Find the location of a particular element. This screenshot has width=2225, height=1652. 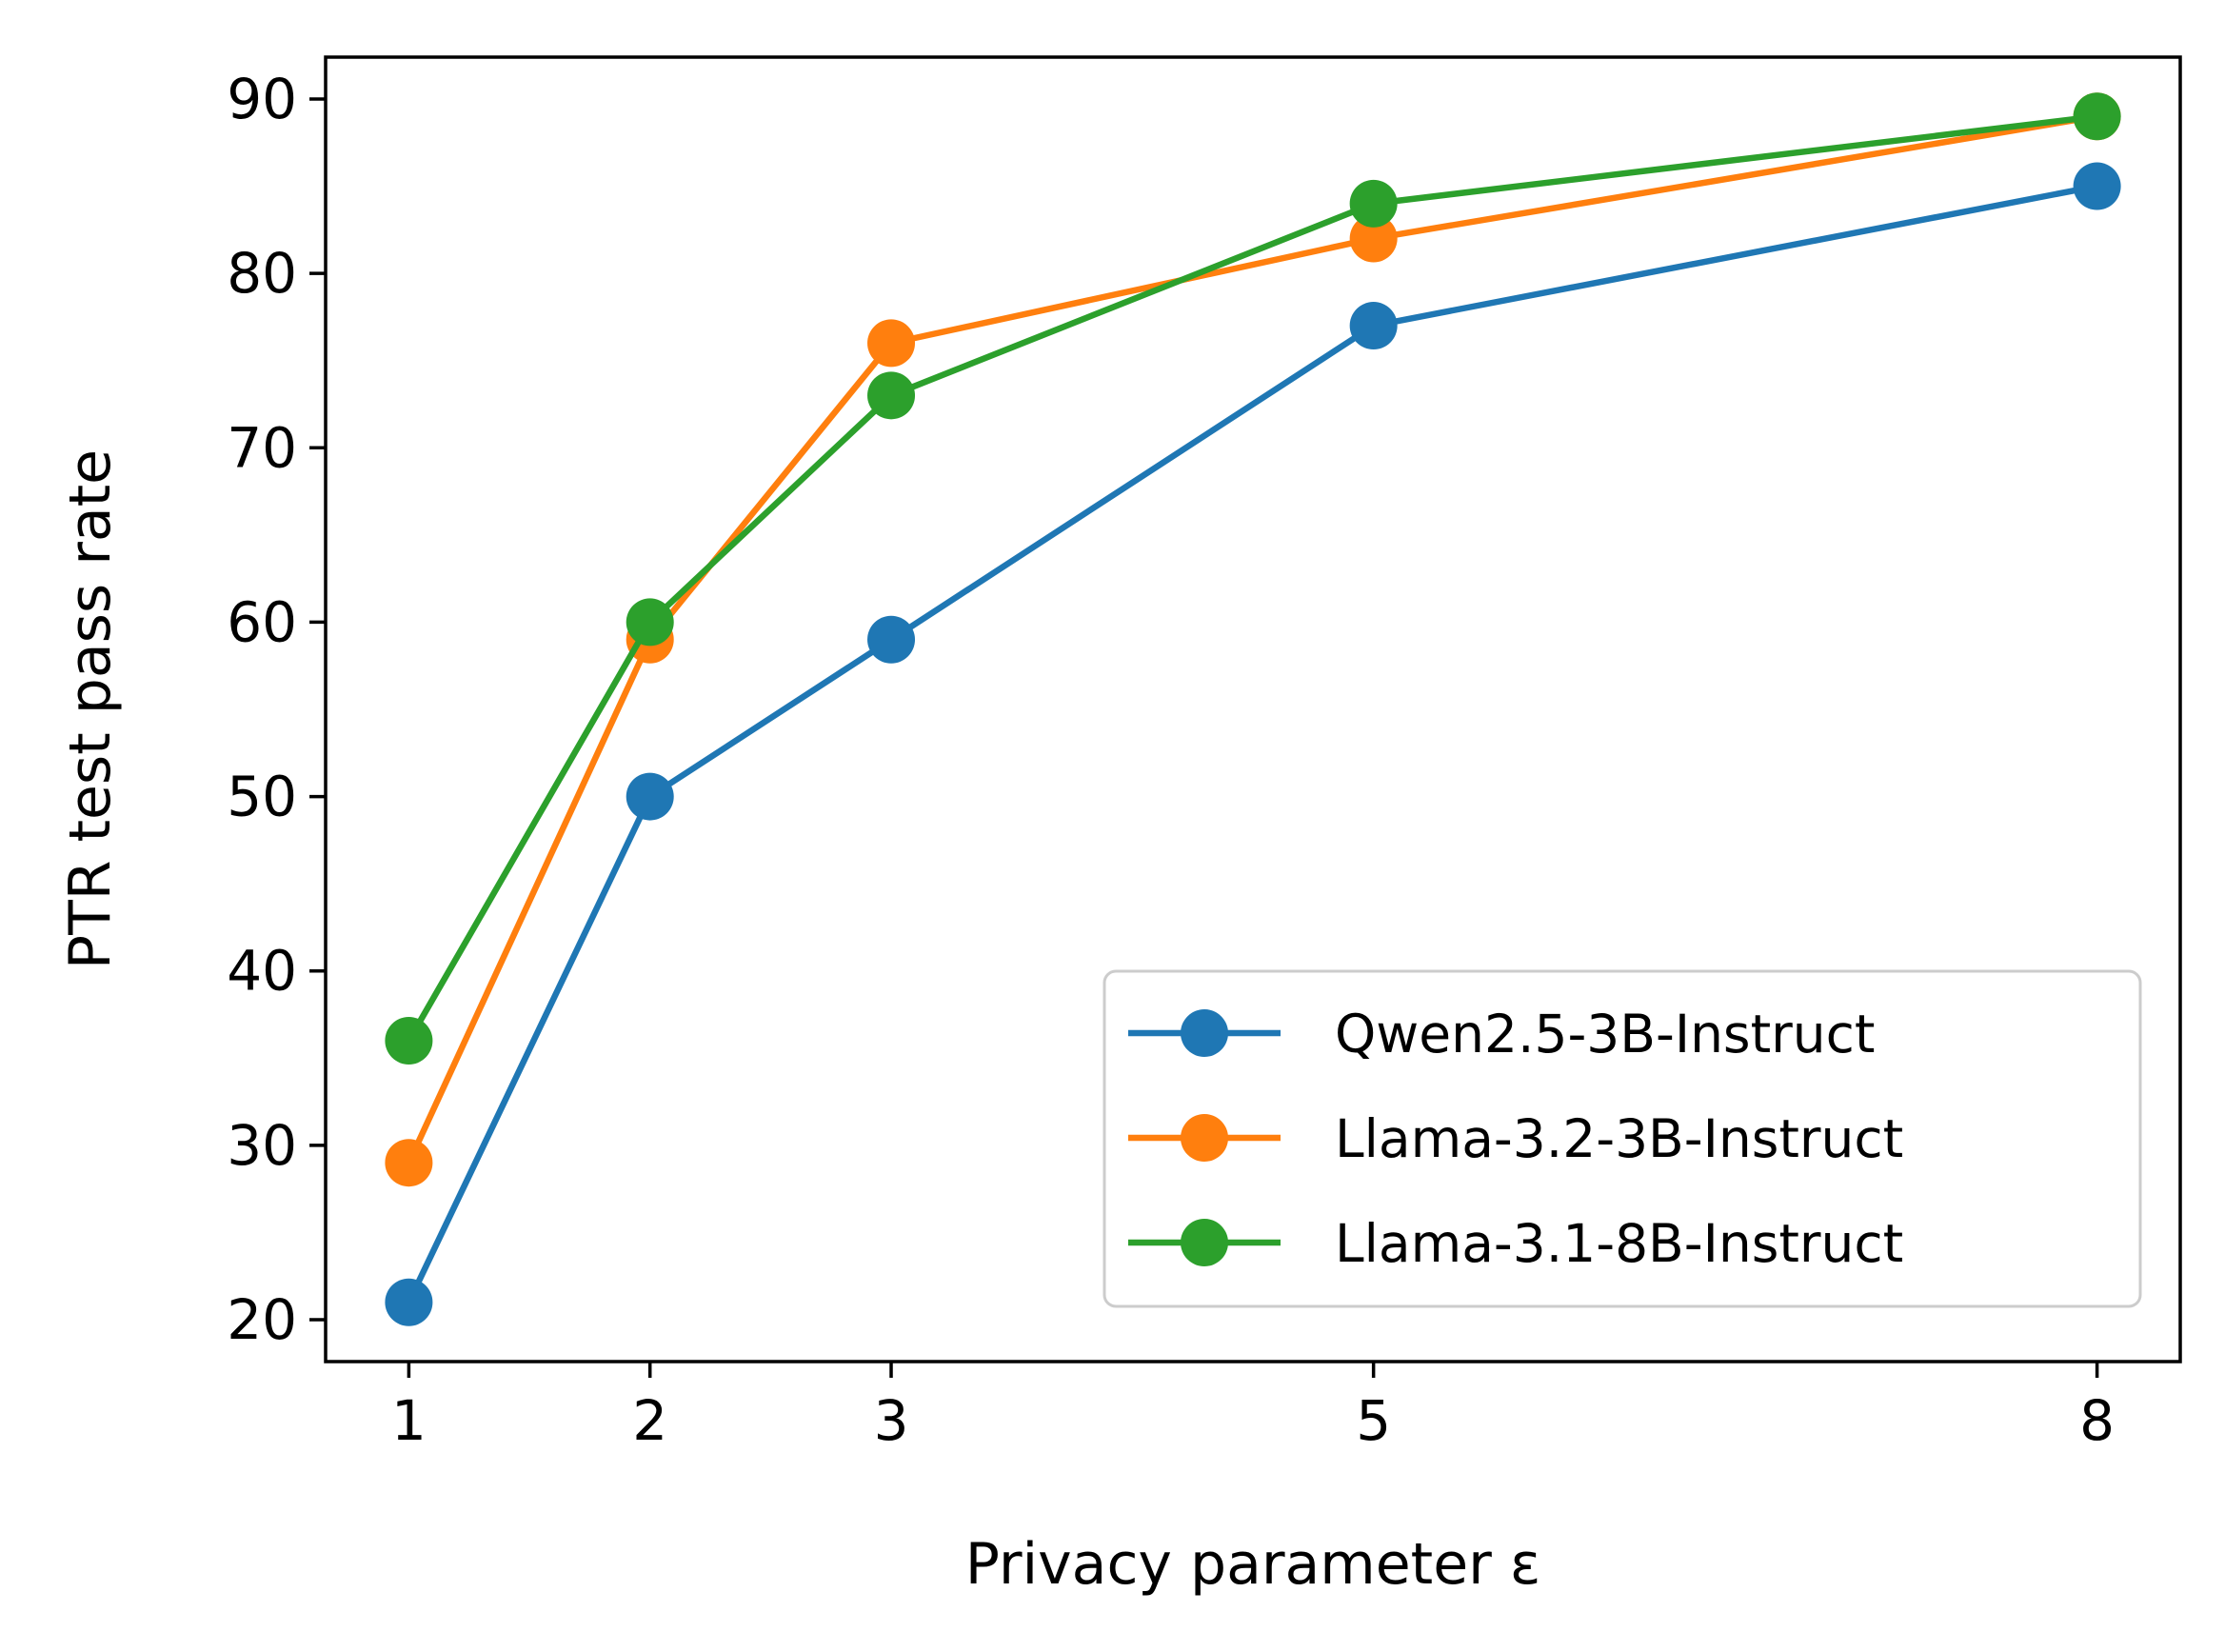

y-tick-label: 70 is located at coordinates (262, 447).